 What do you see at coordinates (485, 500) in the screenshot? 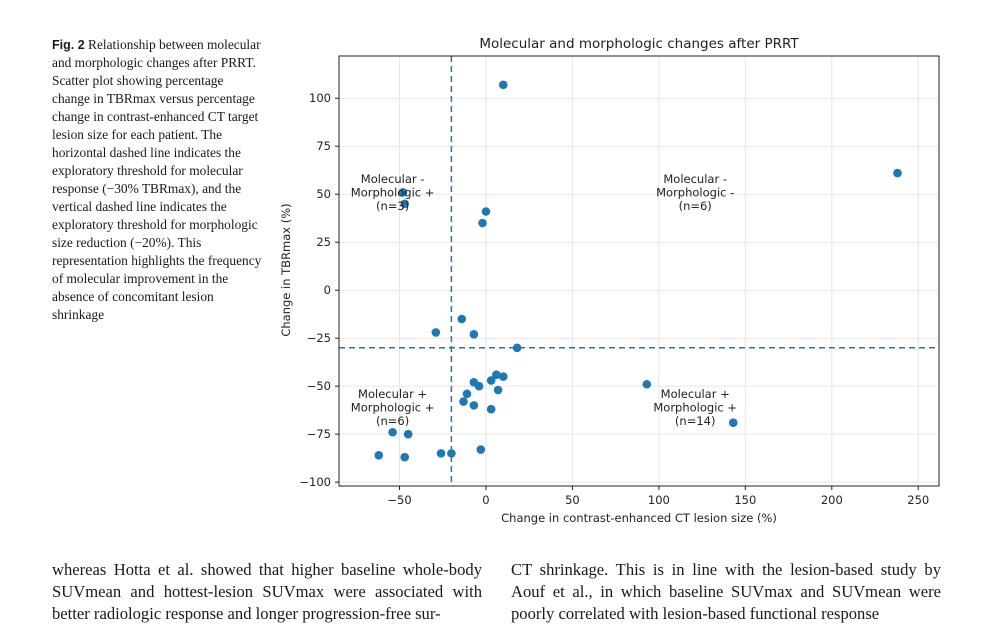
I see `x-tick-label: 0` at bounding box center [485, 500].